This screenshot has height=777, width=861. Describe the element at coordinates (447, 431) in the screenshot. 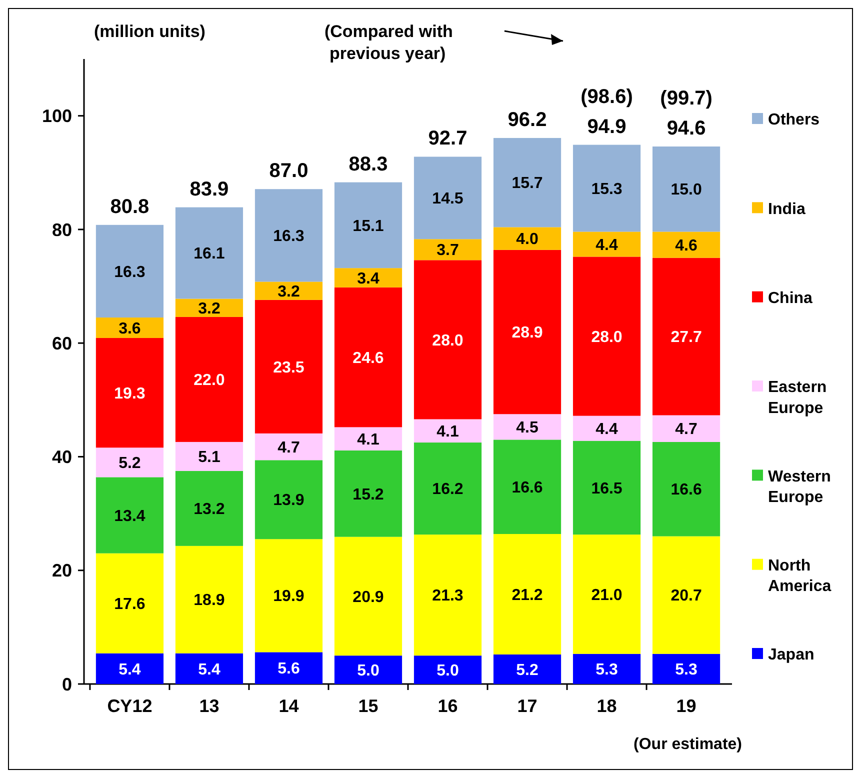

I see `data-label: 4.1` at that location.